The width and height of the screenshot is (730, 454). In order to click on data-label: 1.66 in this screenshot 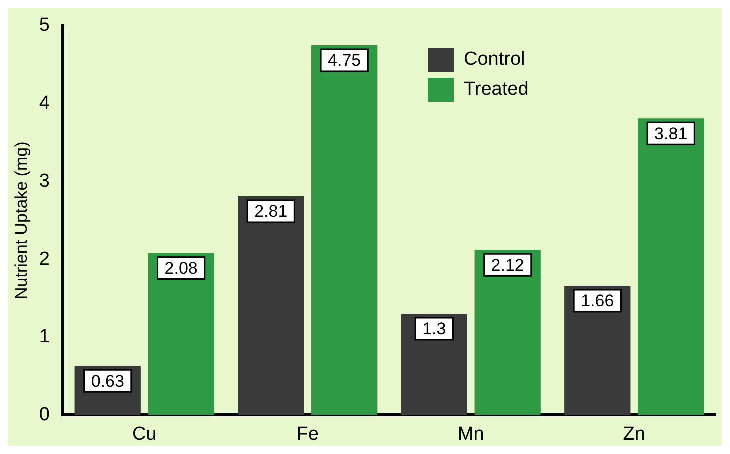, I will do `click(597, 301)`.